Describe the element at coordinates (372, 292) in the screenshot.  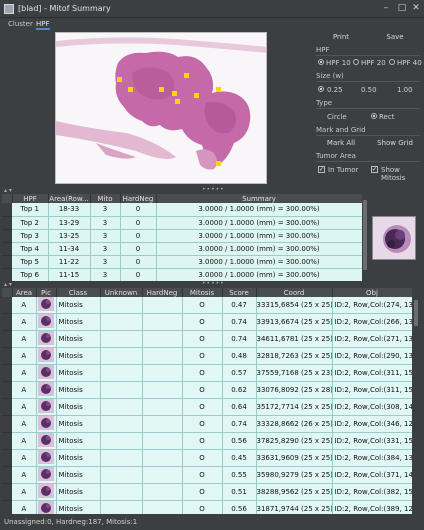
I see `column-header-obj: Obj` at that location.